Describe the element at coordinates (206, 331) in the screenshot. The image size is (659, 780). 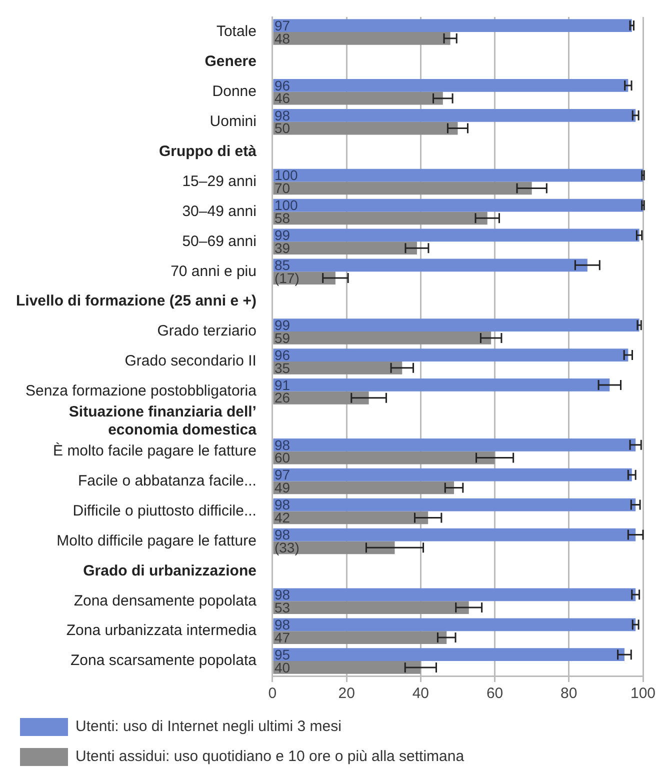
I see `y-tick-label: Grado terziario` at that location.